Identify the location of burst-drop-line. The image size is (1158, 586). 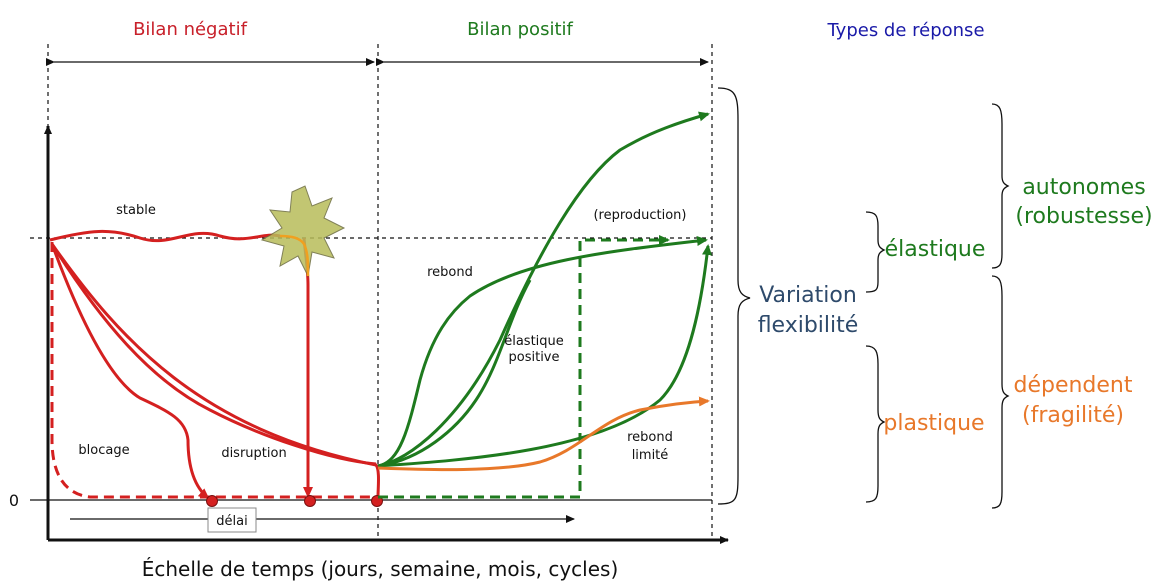
(307, 367).